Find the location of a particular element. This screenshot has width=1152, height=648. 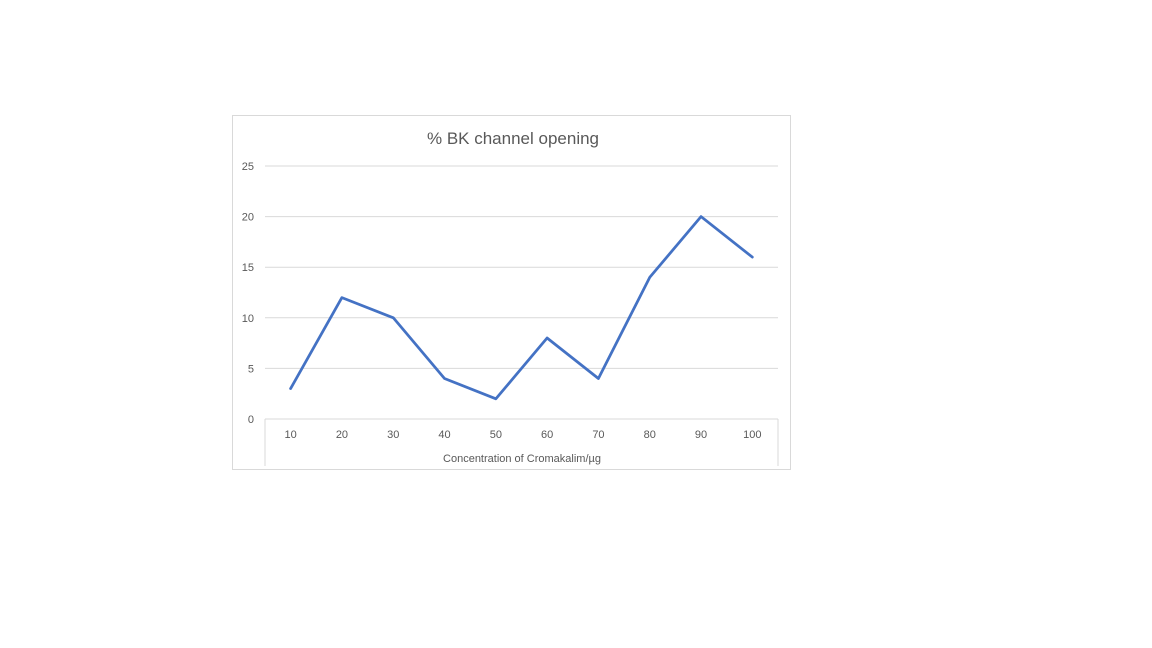

y-axis-tick-labels: 0 5 10 15 20 25 is located at coordinates (248, 293).